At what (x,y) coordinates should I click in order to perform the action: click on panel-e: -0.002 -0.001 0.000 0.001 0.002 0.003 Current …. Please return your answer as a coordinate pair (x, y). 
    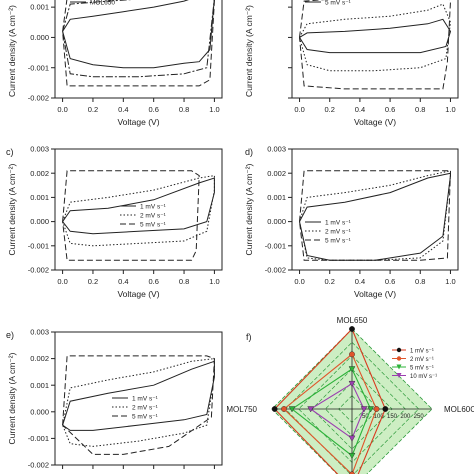
    Looking at the image, I should click on (114, 399).